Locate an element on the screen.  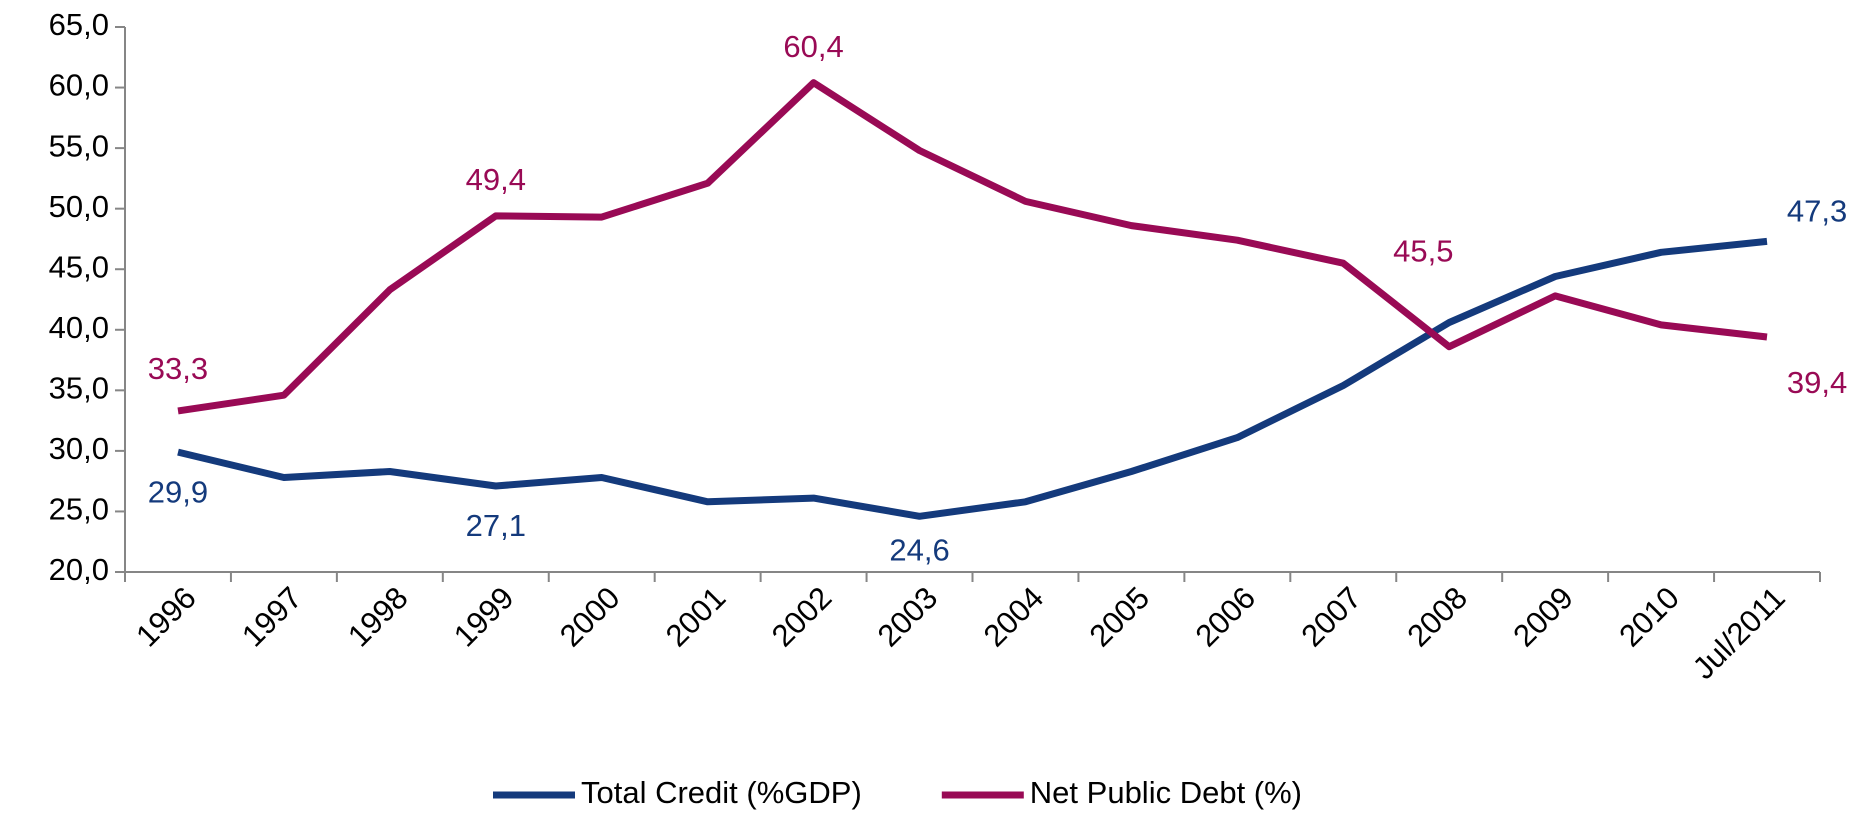
data-label: 39,4 is located at coordinates (1817, 382).